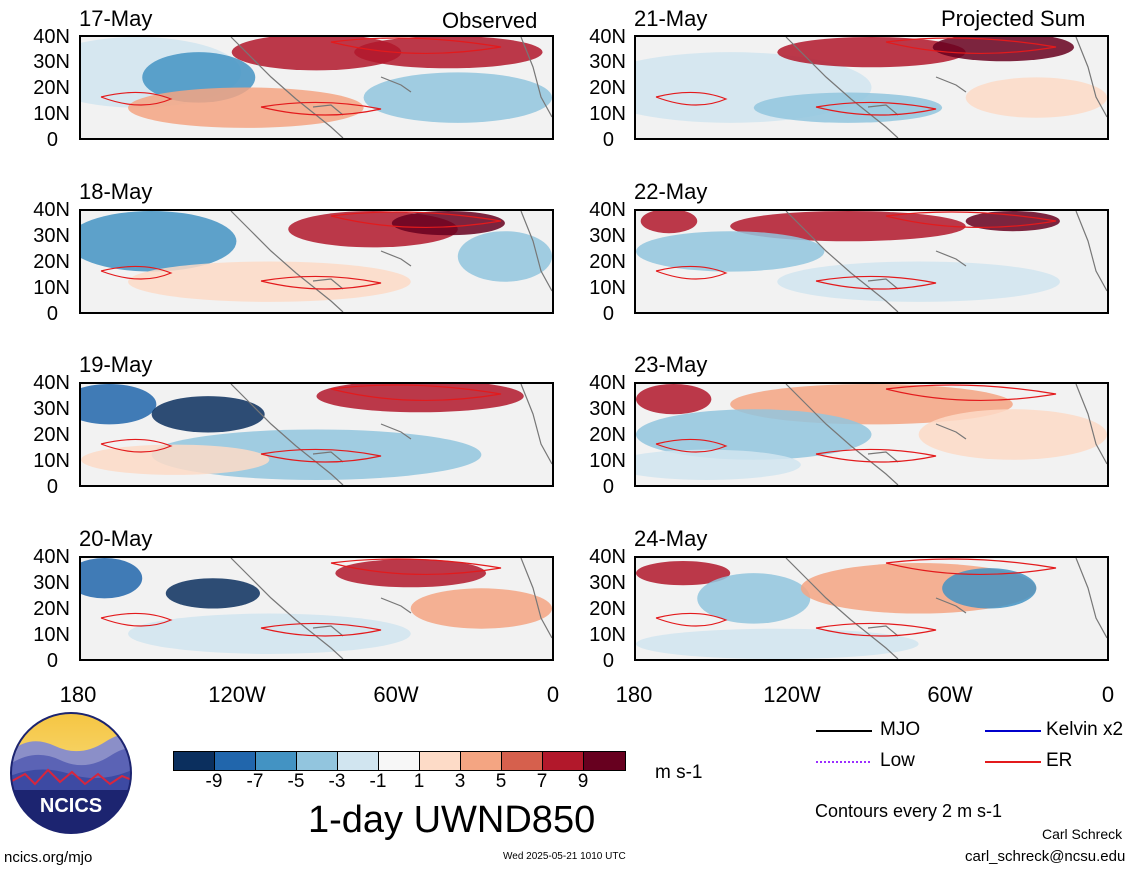  What do you see at coordinates (844, 762) in the screenshot?
I see `low-legend-line` at bounding box center [844, 762].